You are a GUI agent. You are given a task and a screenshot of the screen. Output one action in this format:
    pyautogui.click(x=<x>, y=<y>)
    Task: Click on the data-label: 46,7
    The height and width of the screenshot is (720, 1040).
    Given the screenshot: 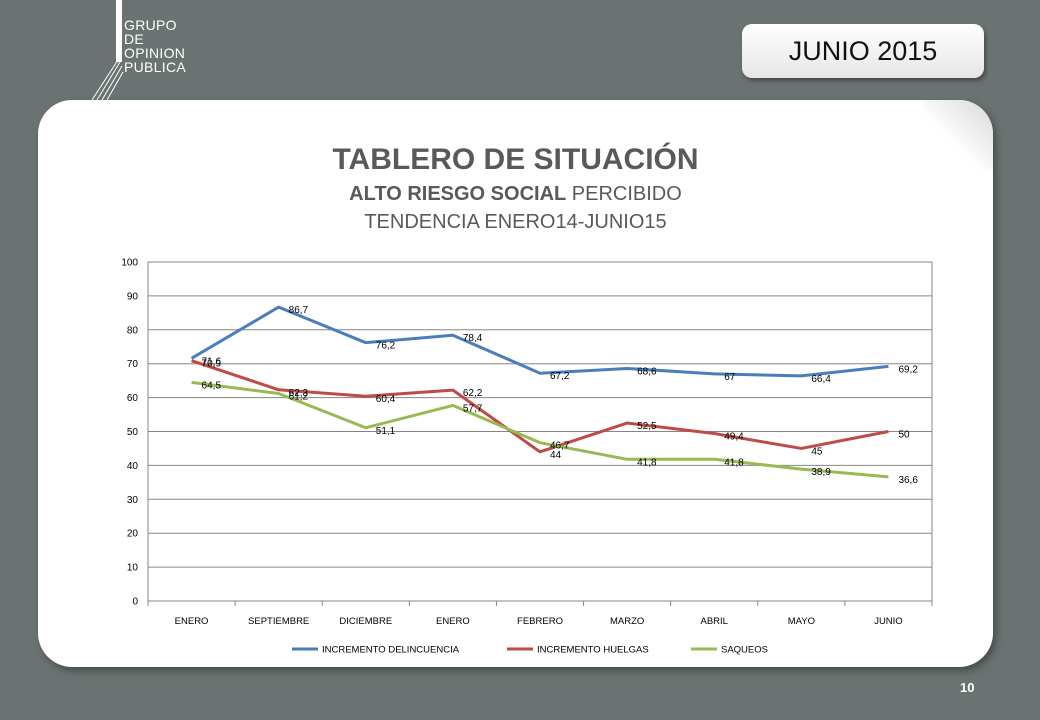 What is the action you would take?
    pyautogui.click(x=560, y=446)
    